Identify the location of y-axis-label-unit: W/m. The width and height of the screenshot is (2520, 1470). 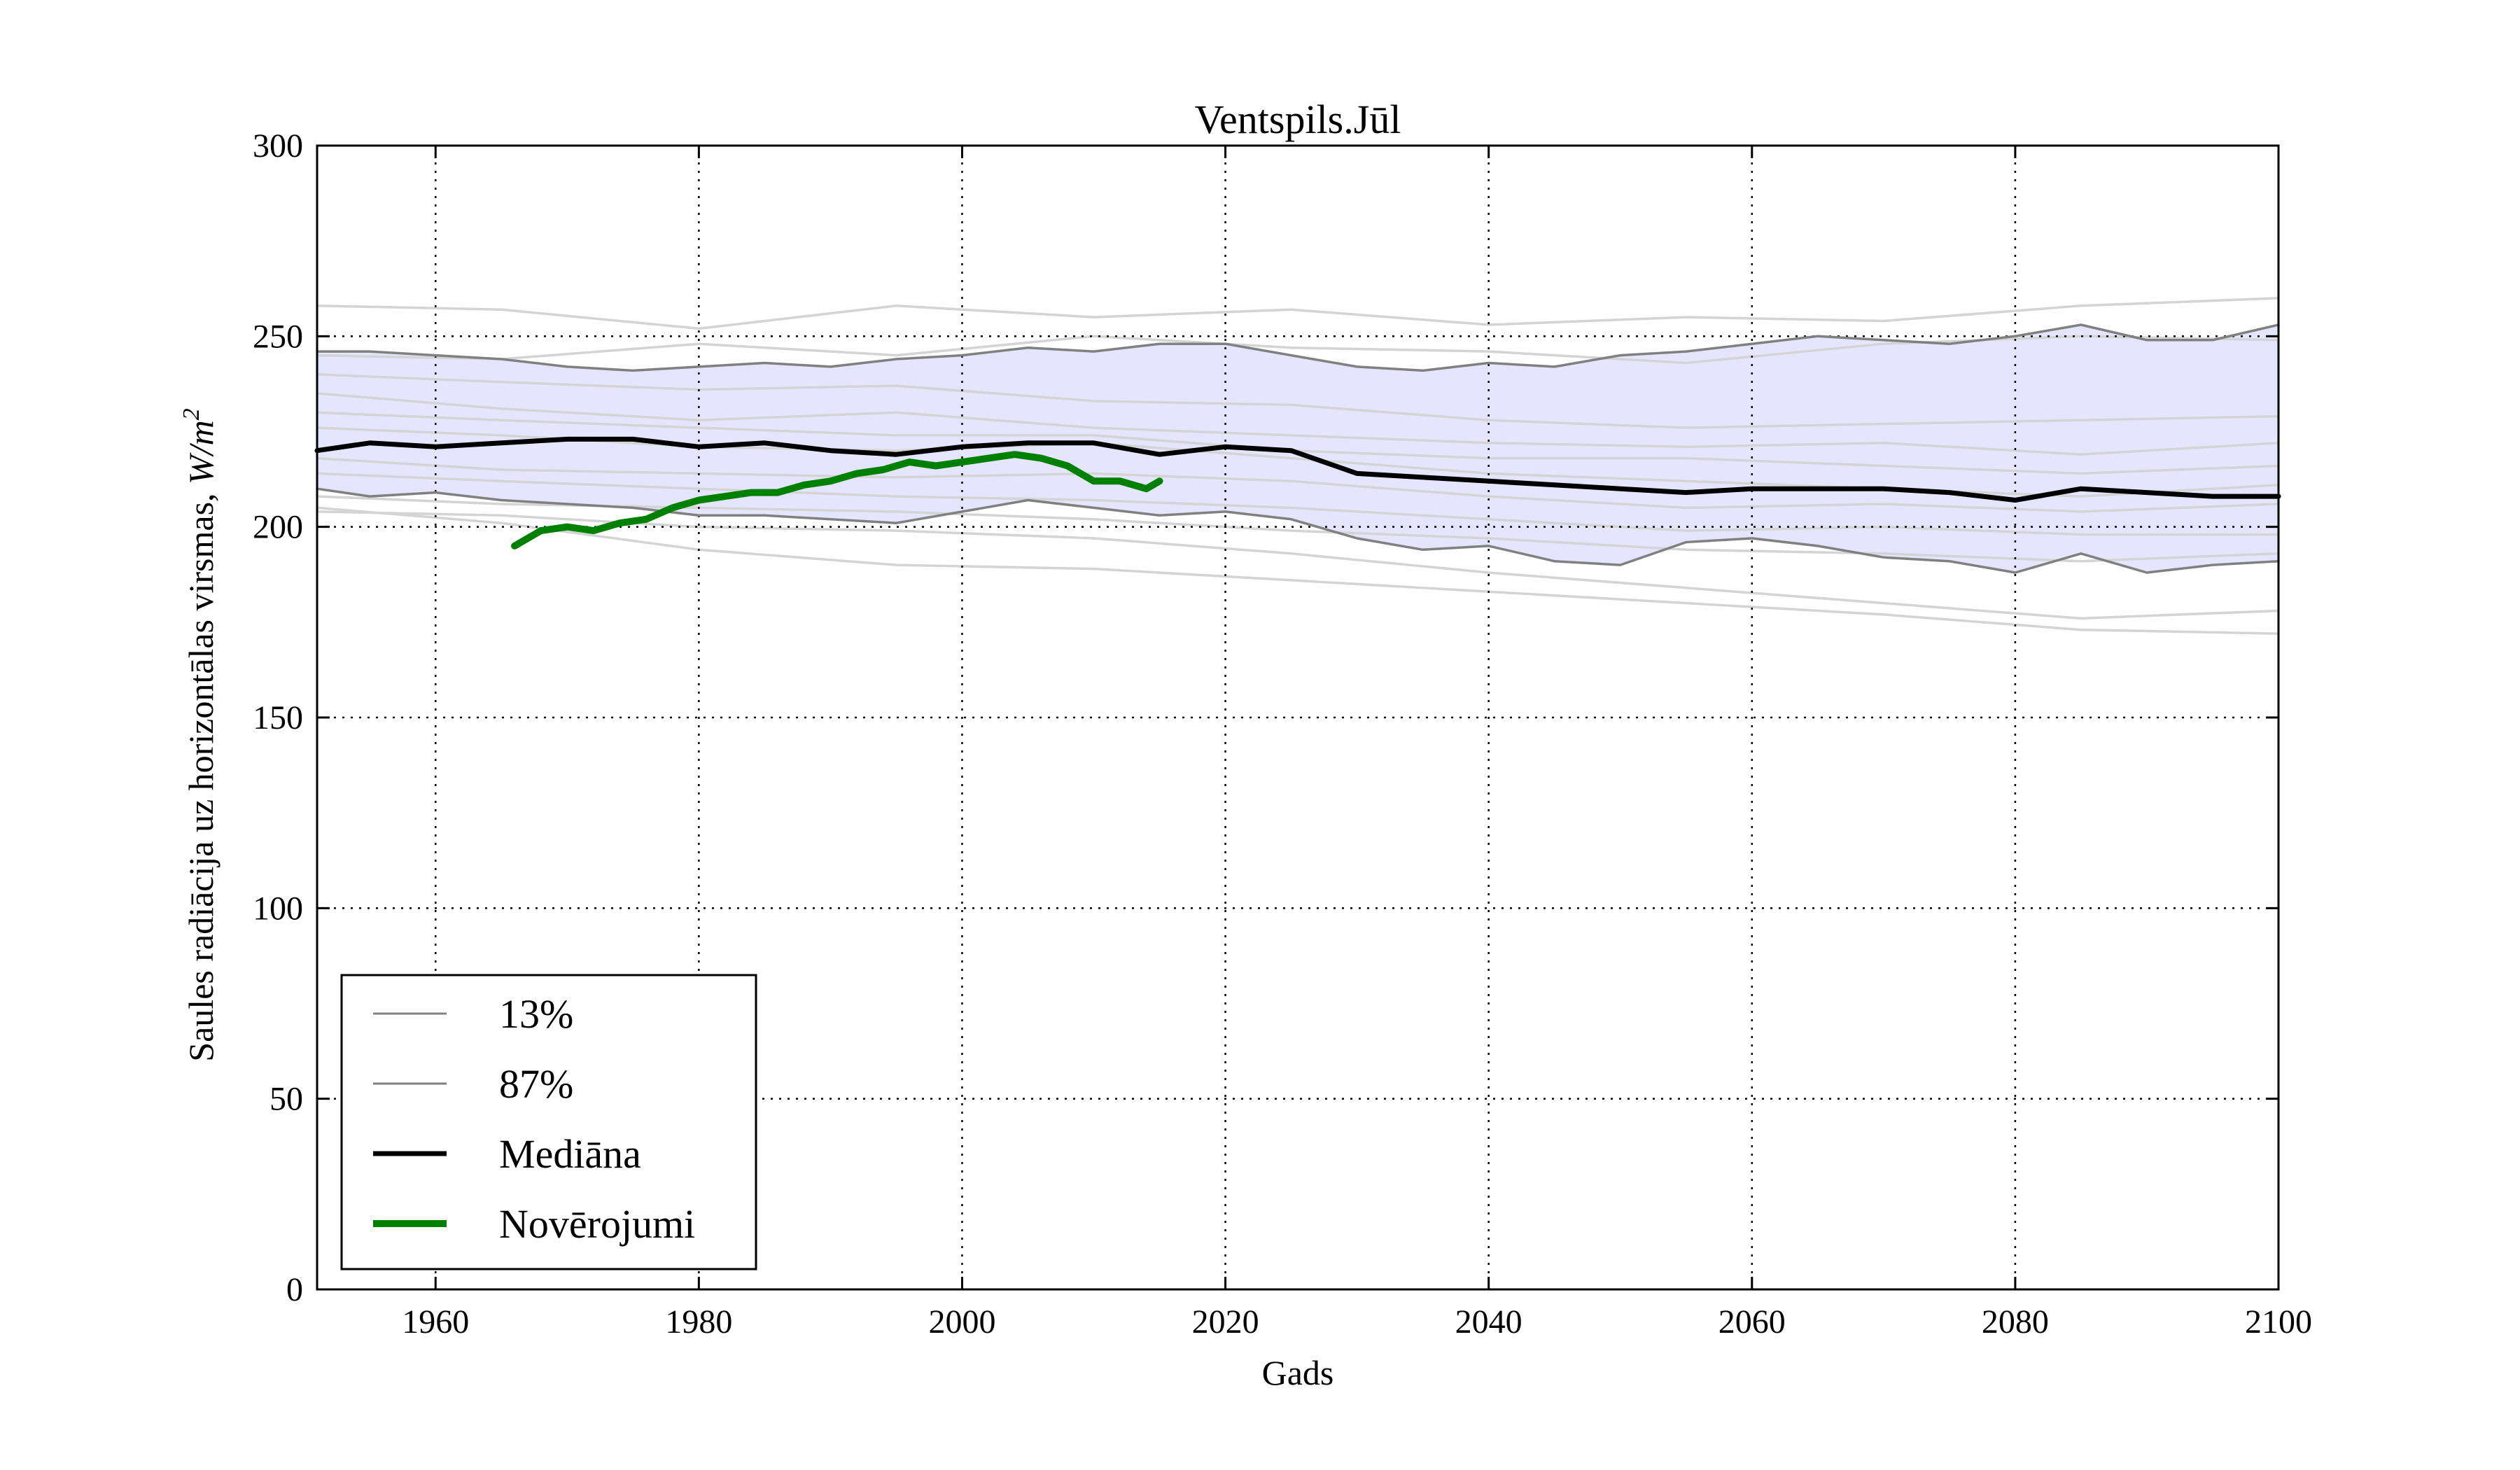
(200, 452).